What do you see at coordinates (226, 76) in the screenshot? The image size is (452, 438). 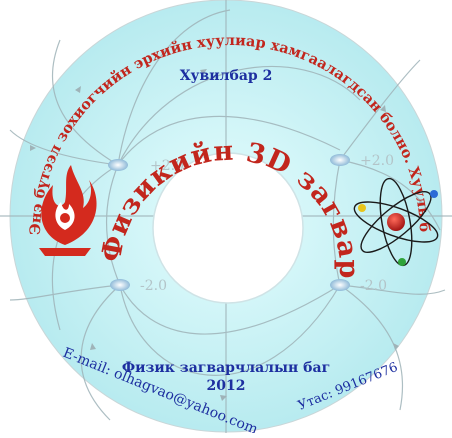 I see `version-label: Хувилбар 2` at bounding box center [226, 76].